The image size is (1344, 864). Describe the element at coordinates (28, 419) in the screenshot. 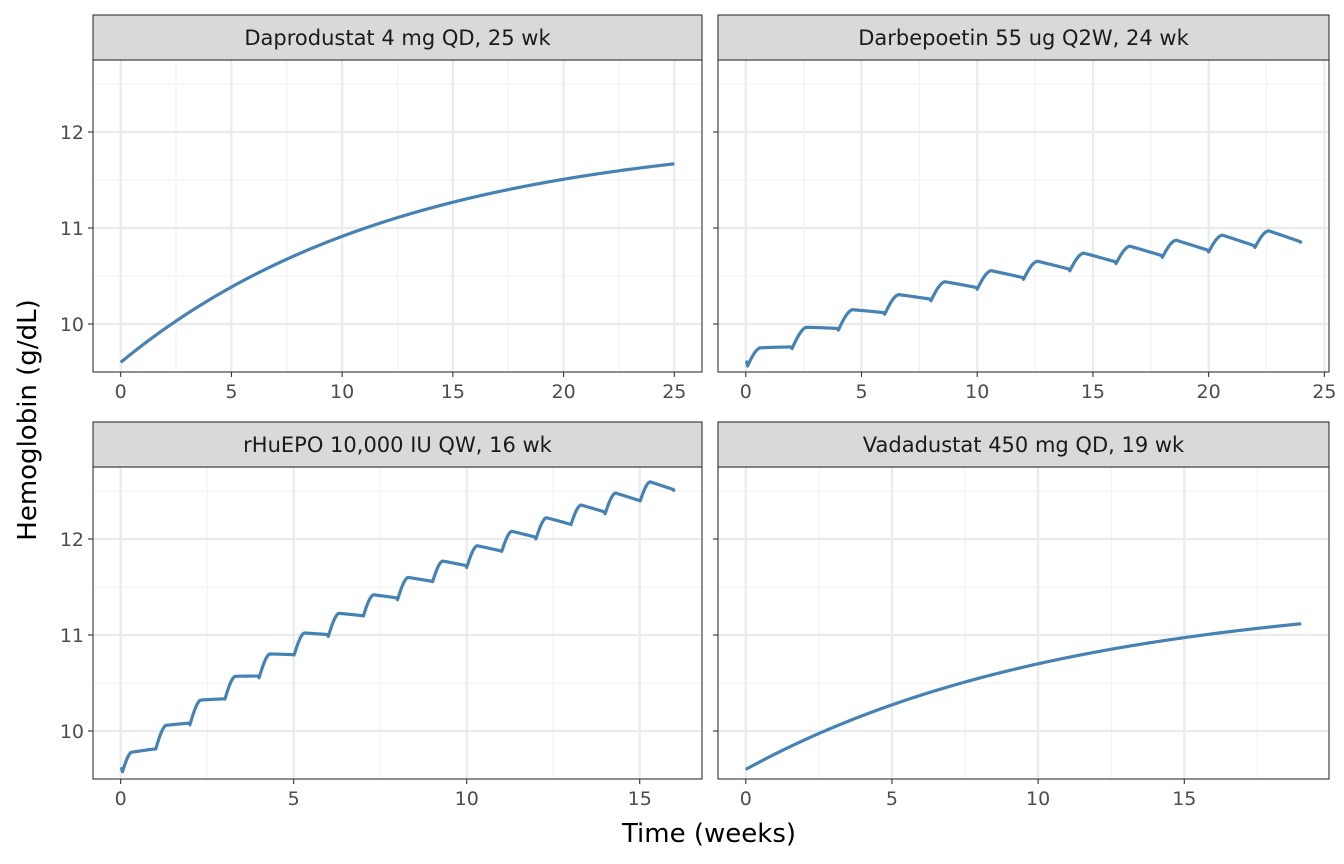

I see `y-axis-title: Hemoglobin (g/dL)` at that location.